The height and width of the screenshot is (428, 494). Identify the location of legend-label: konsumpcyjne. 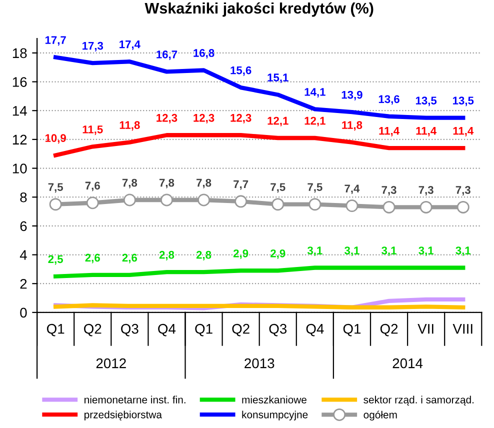
(275, 415).